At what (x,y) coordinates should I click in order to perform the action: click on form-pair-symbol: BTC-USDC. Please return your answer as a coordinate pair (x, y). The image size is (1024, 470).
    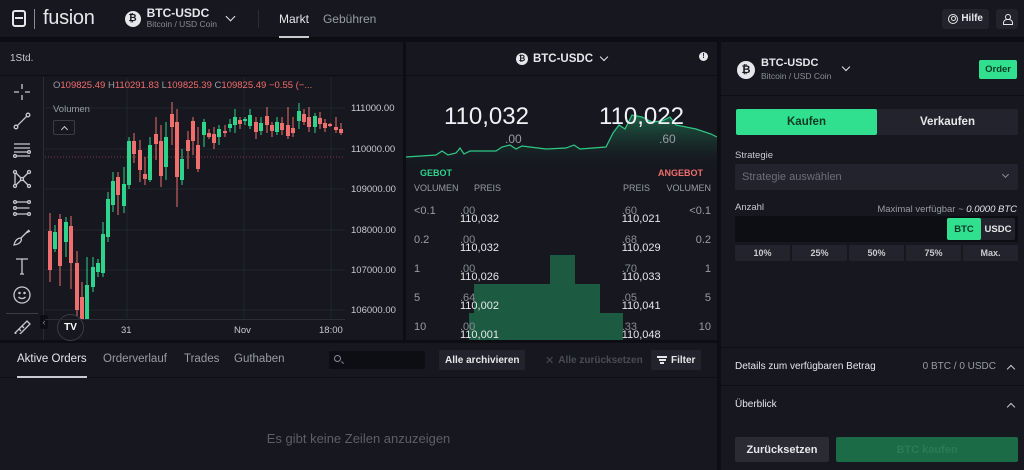
    Looking at the image, I should click on (790, 63).